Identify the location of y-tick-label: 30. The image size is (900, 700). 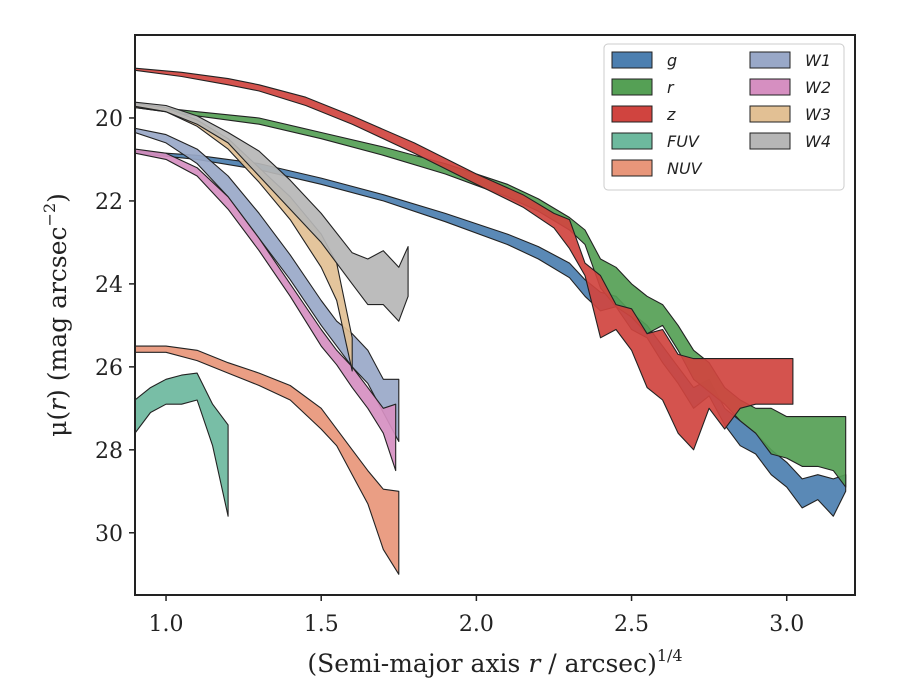
(109, 534).